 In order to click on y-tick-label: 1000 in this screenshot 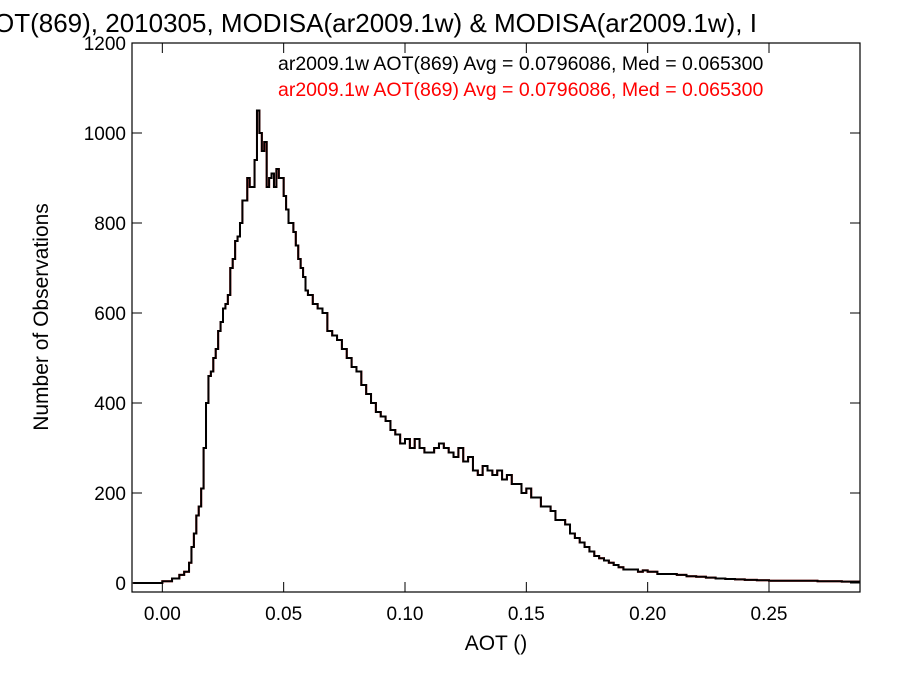, I will do `click(105, 134)`.